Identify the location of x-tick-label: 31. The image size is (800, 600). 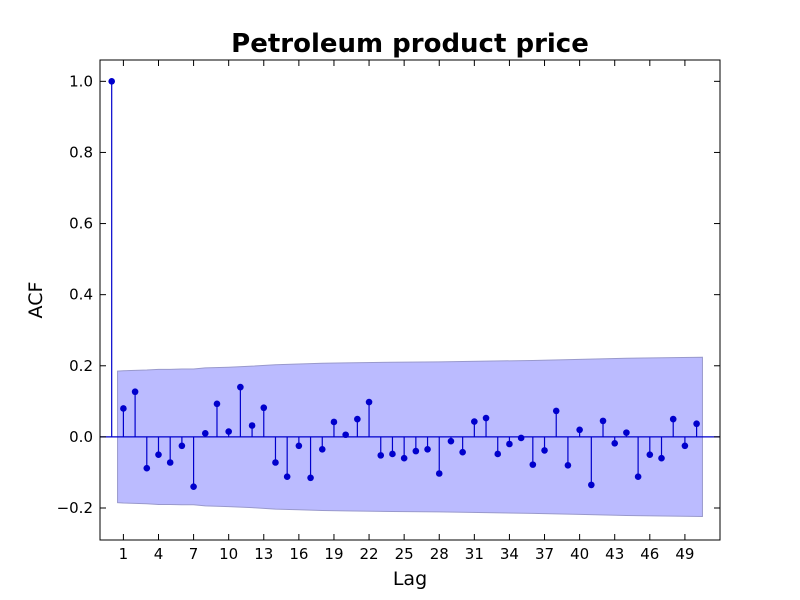
(474, 554).